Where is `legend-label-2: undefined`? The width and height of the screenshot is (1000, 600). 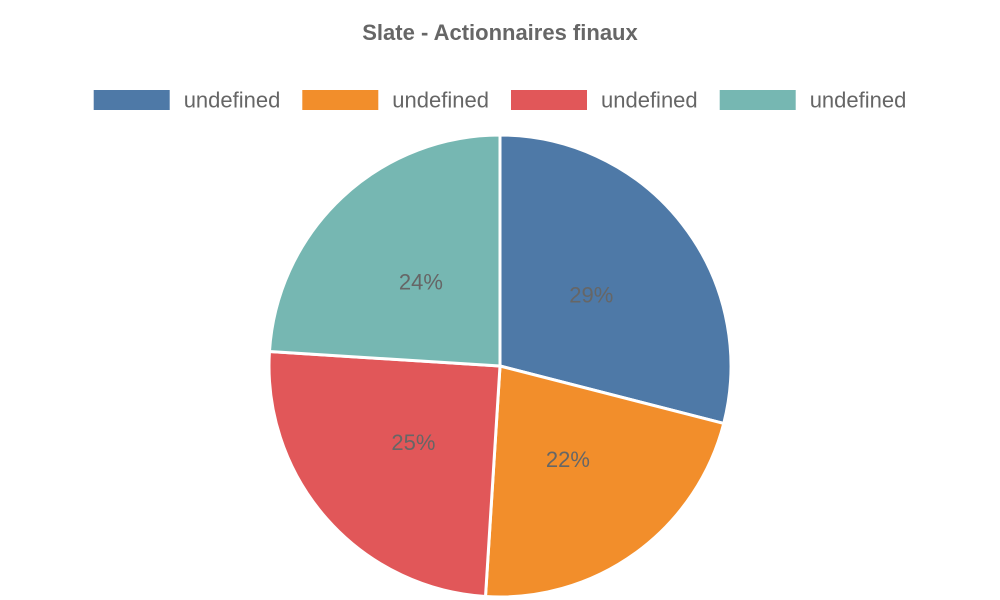 legend-label-2: undefined is located at coordinates (440, 100).